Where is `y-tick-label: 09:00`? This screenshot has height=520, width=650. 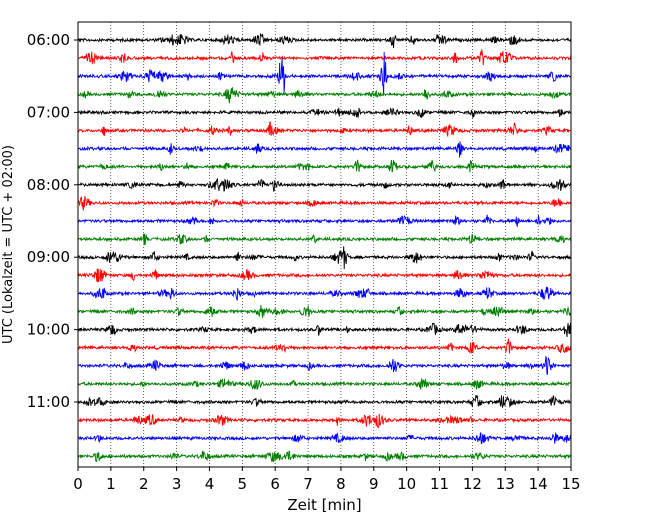 y-tick-label: 09:00 is located at coordinates (48, 257).